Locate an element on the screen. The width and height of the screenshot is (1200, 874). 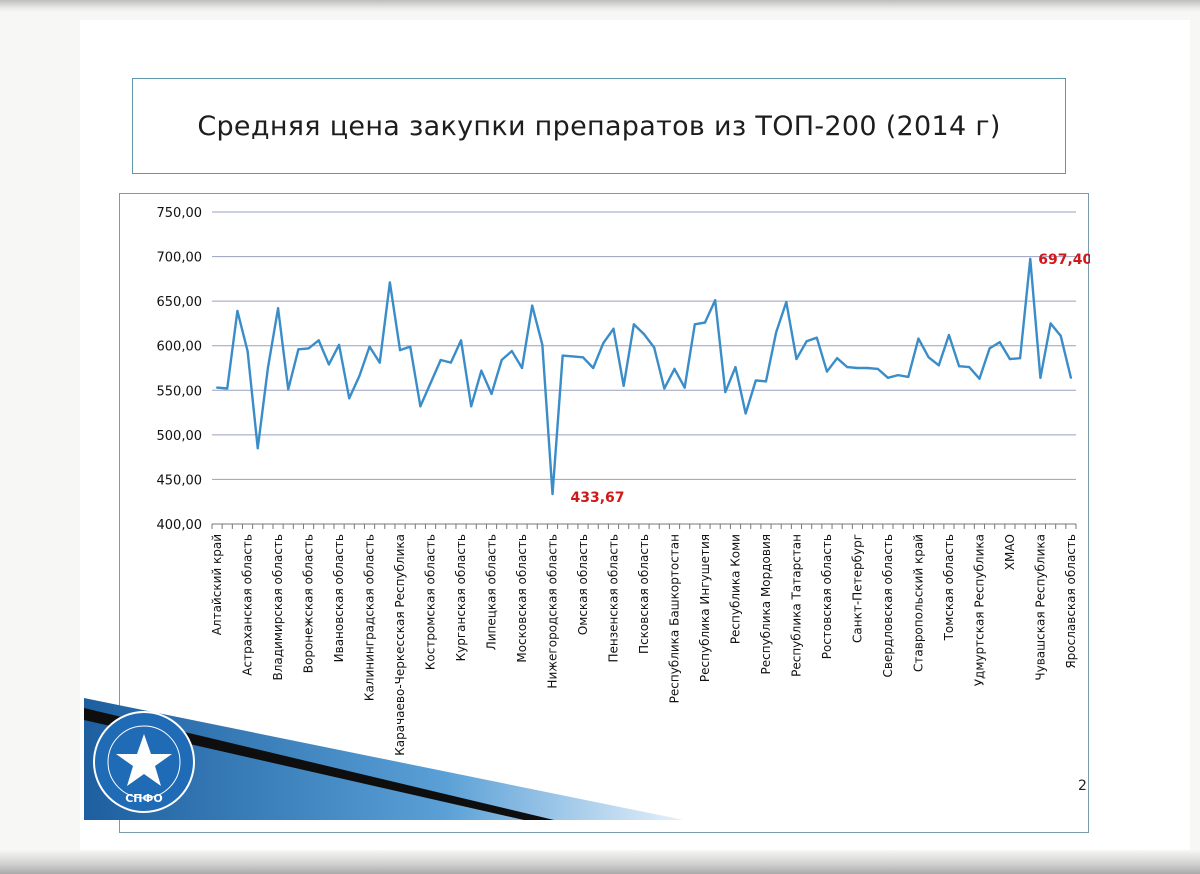
x-tick-label: Омская область is located at coordinates (583, 584).